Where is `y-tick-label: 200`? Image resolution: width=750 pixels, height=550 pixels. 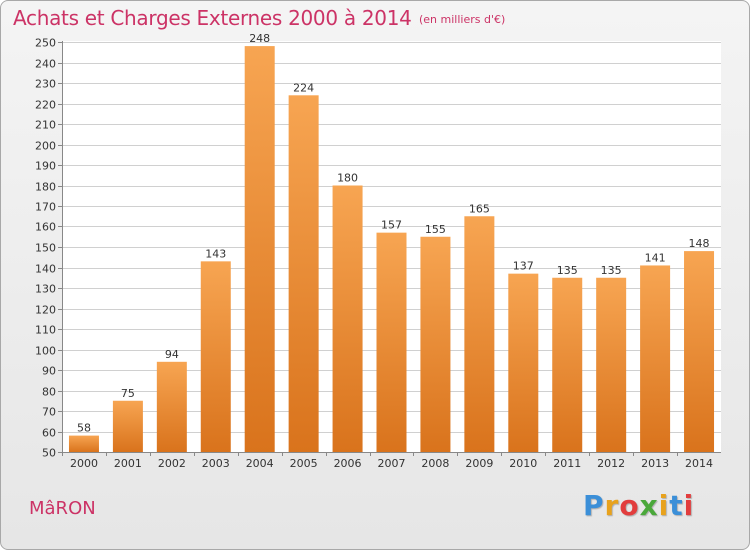 y-tick-label: 200 is located at coordinates (45, 146).